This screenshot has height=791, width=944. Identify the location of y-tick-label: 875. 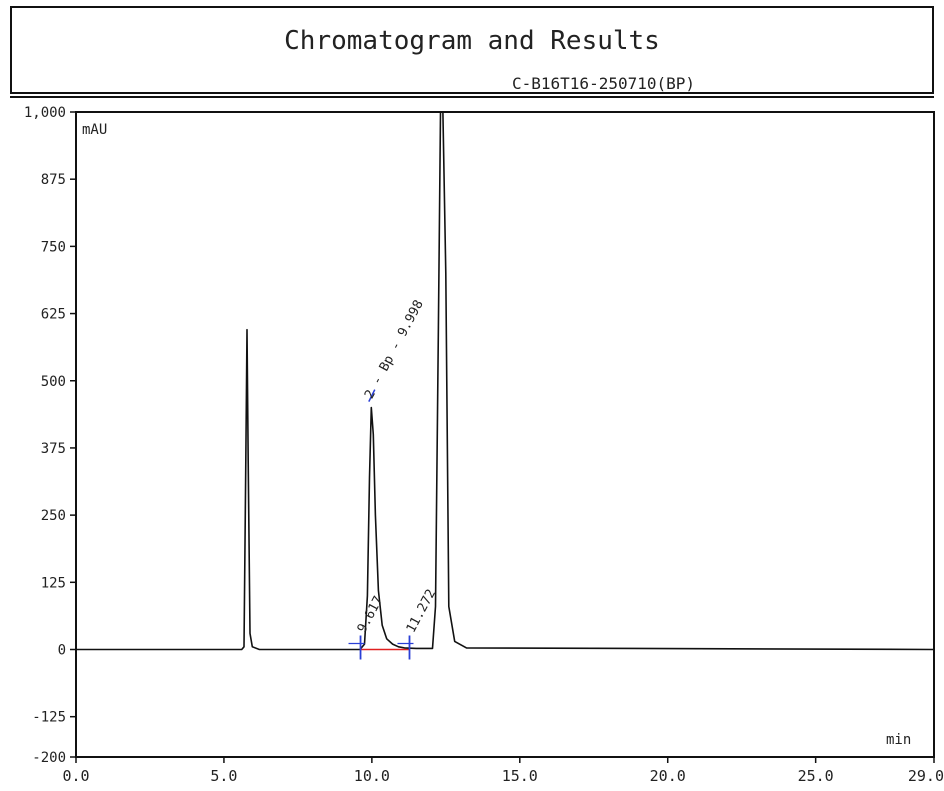
(53, 180).